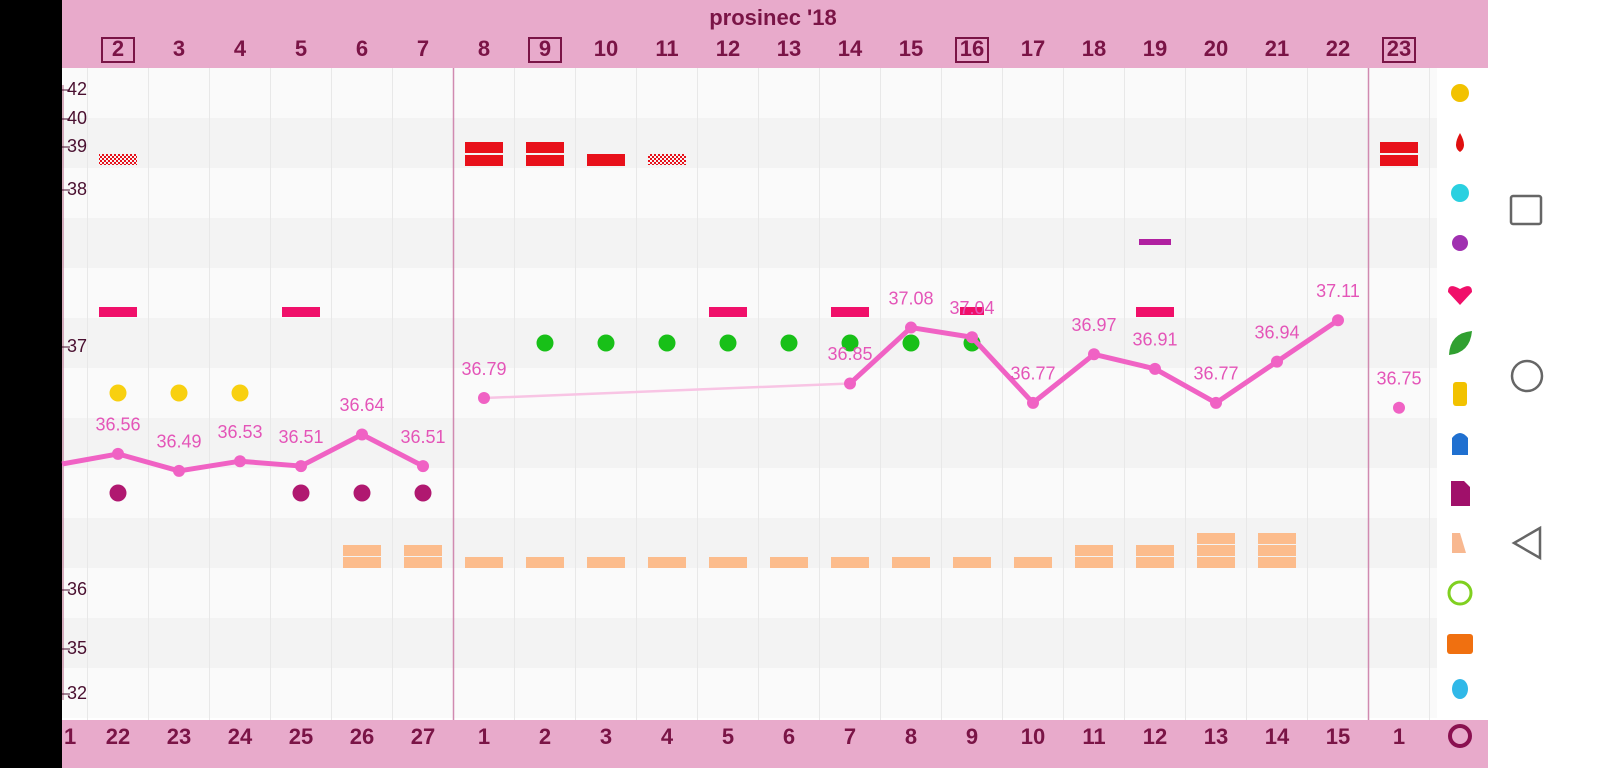 This screenshot has width=1600, height=773. I want to click on temperature-label: 36.51, so click(422, 437).